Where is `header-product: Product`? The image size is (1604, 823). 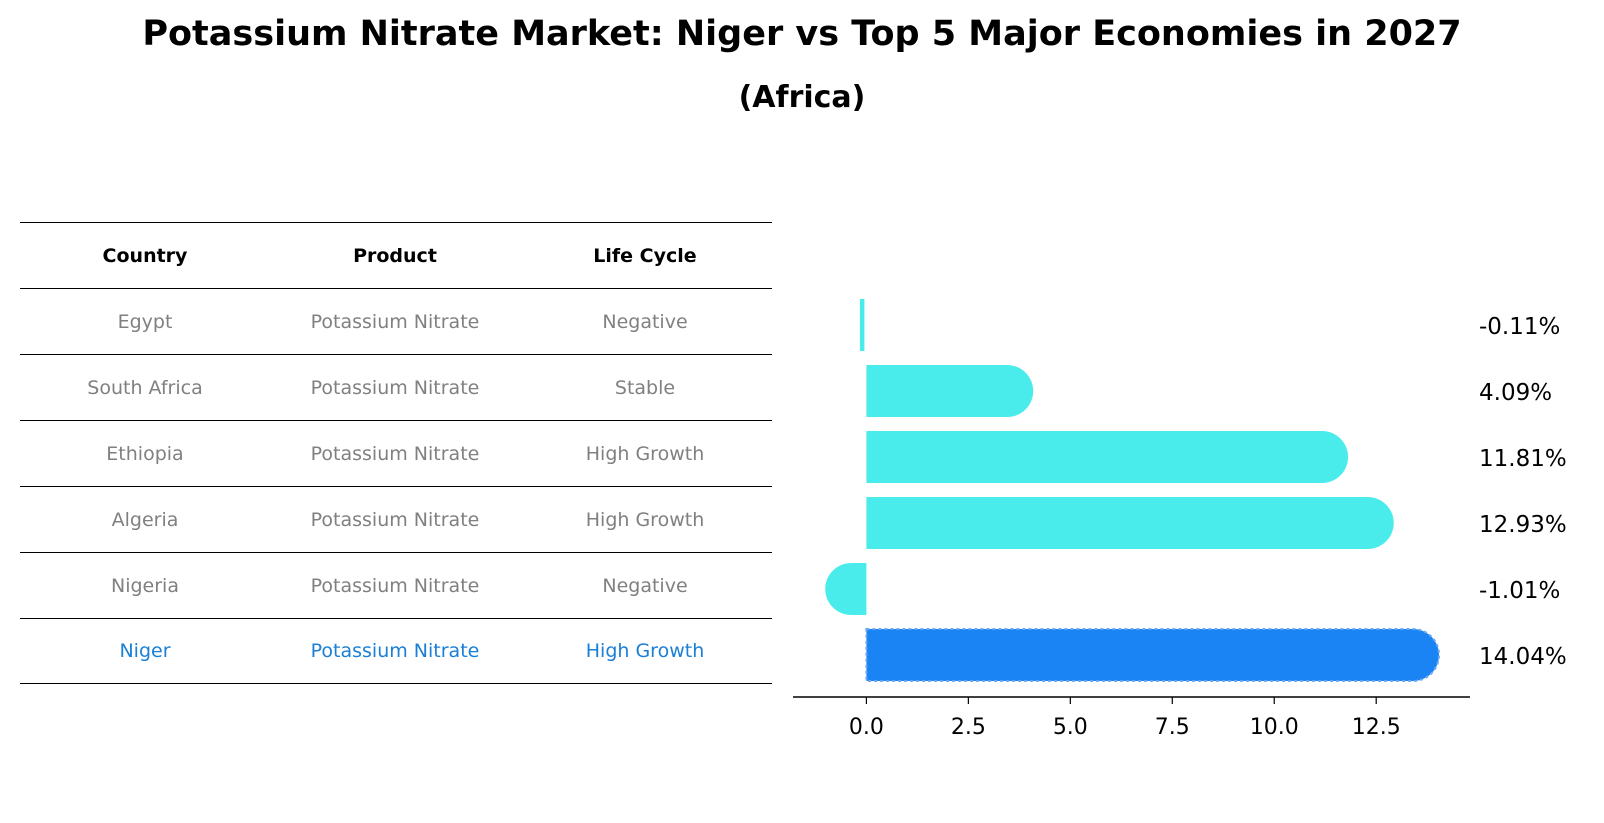
header-product: Product is located at coordinates (395, 255).